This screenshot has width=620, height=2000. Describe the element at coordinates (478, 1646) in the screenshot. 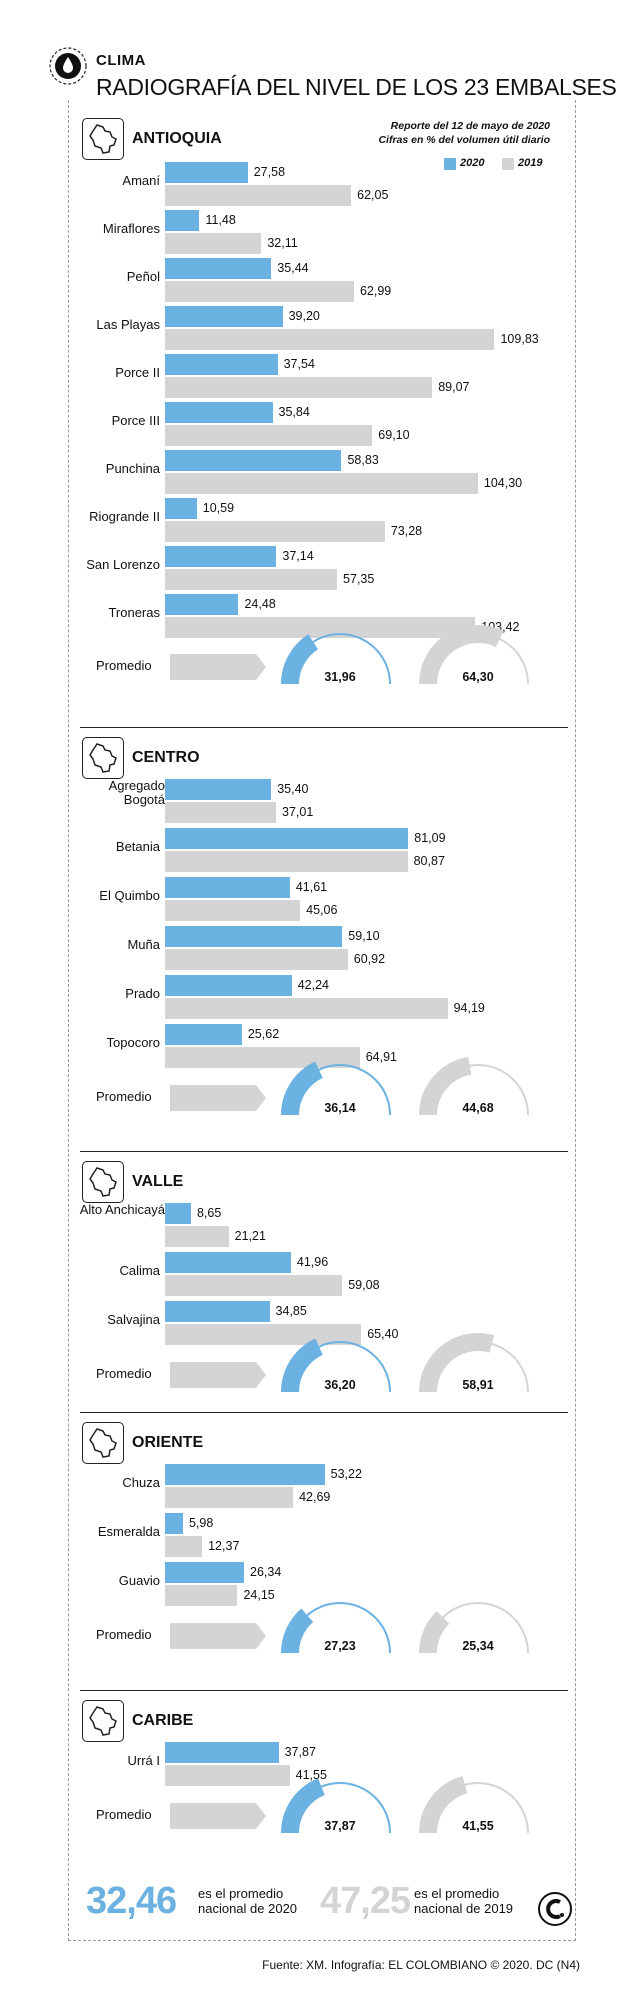

I see `gauge-2019-value: 25,34` at that location.